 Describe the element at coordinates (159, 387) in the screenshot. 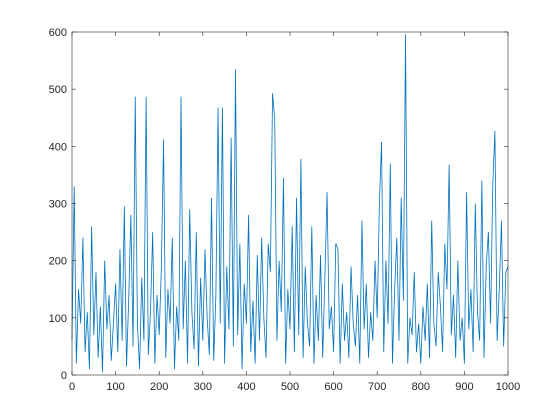

I see `x-tick-label: 200` at that location.